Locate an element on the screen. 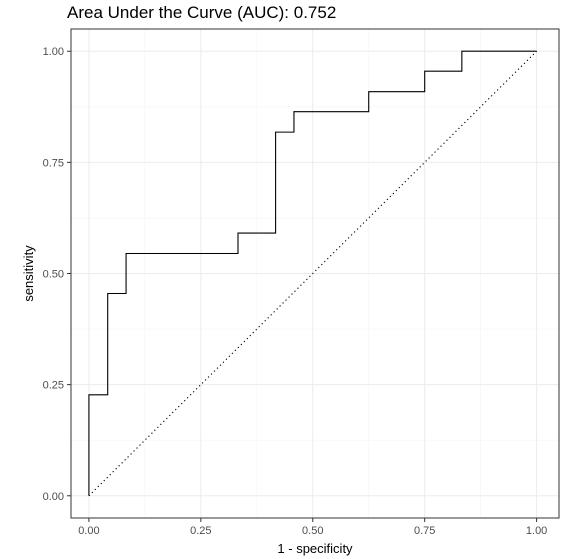 This screenshot has width=576, height=559. x-tick-label: 0.50 is located at coordinates (312, 531).